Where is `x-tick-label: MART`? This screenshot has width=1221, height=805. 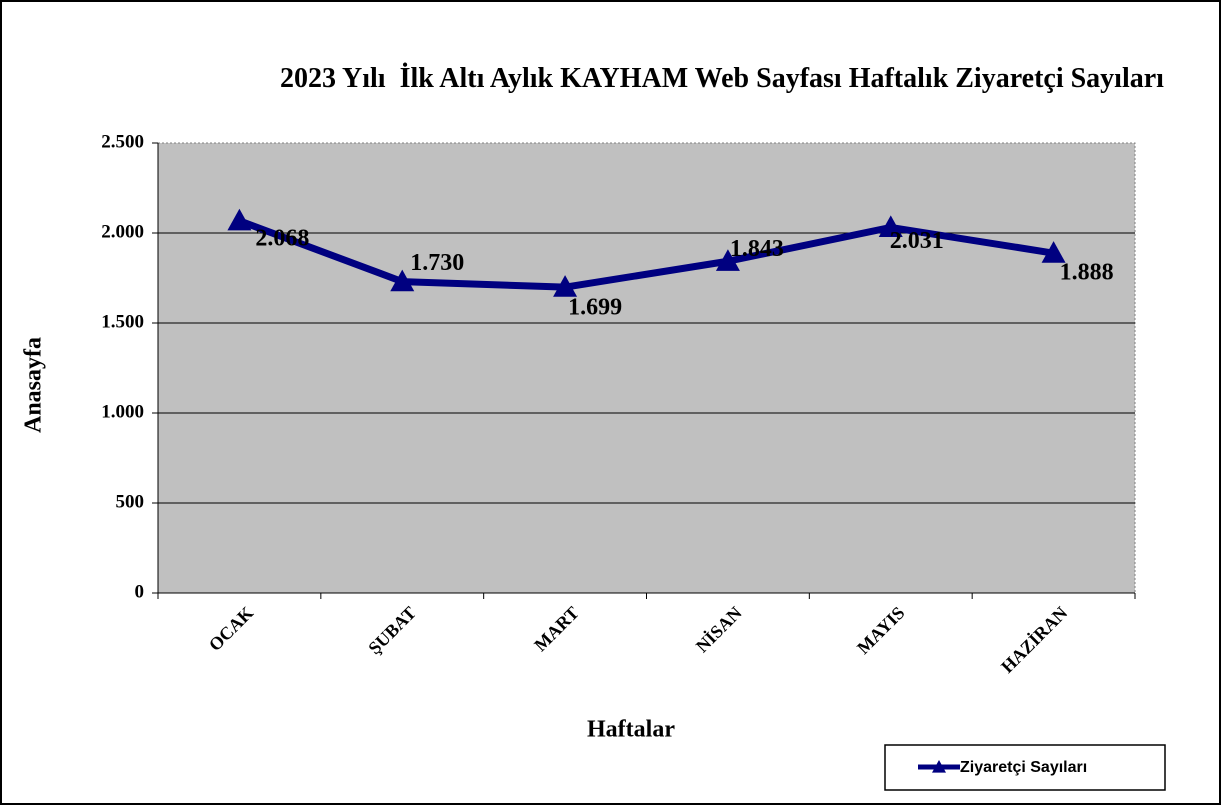 x-tick-label: MART is located at coordinates (556, 629).